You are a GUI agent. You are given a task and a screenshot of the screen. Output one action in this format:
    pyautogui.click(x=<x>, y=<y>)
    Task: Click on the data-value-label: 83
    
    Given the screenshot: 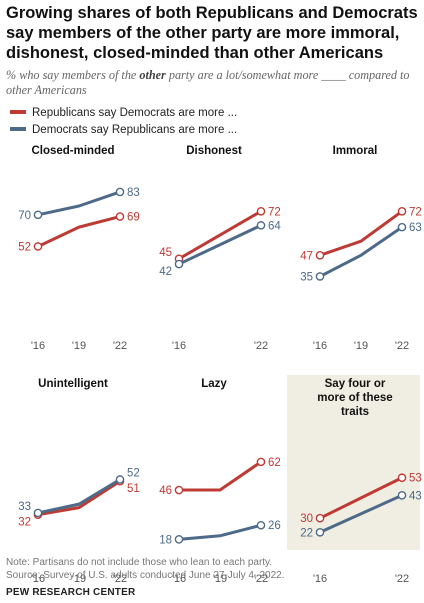 What is the action you would take?
    pyautogui.click(x=133, y=193)
    